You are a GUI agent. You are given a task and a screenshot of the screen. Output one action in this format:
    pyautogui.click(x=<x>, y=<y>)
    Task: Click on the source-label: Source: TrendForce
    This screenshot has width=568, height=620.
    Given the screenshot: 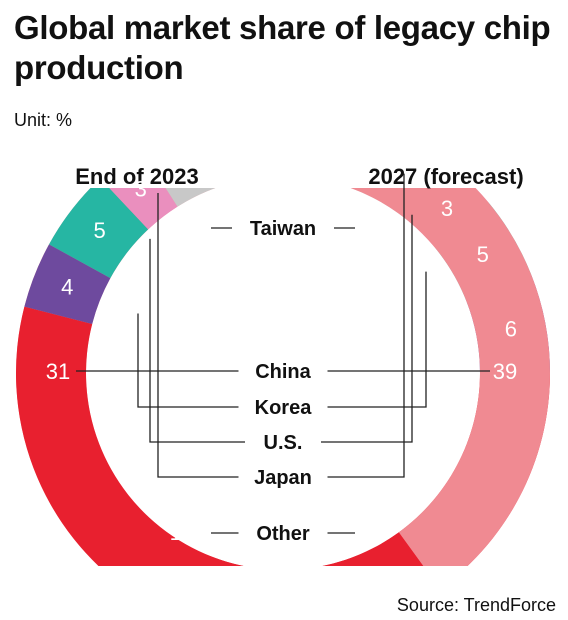 What is the action you would take?
    pyautogui.click(x=476, y=605)
    